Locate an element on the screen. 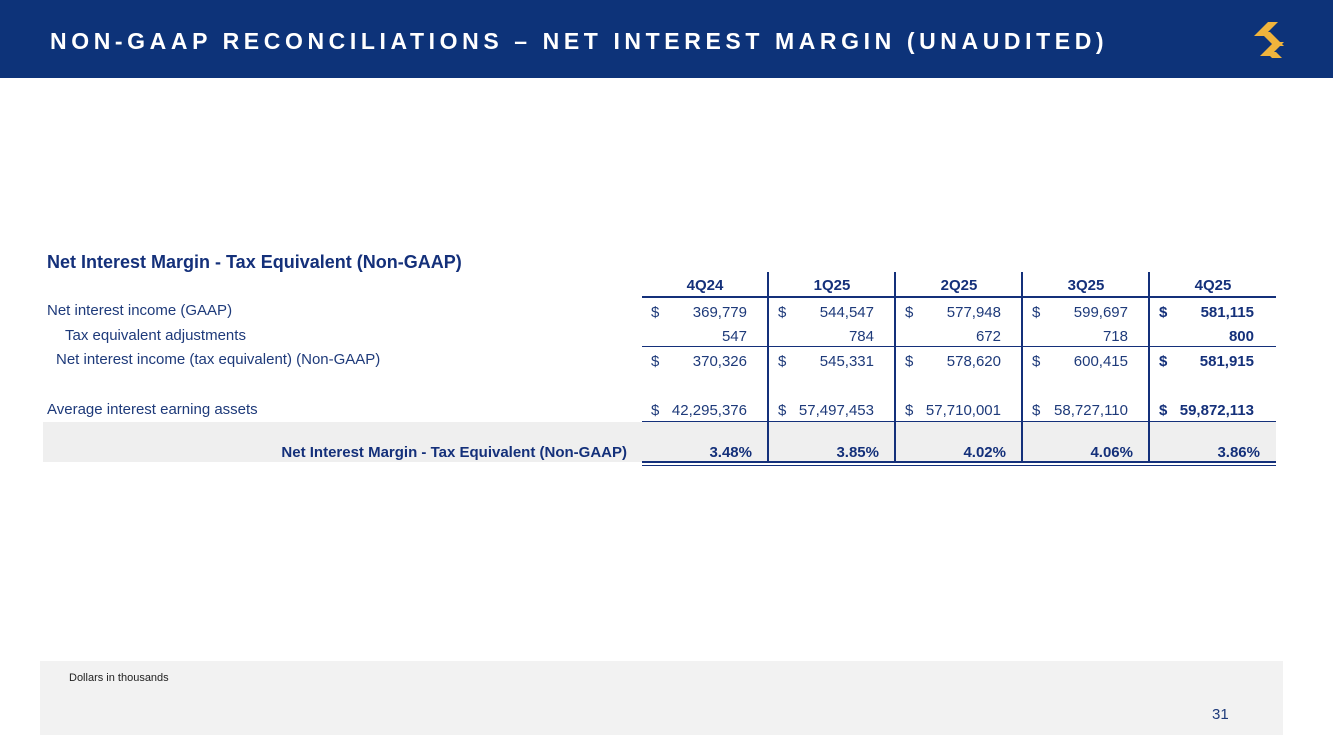 The image size is (1333, 749). cell-value: 544,547 is located at coordinates (846, 312).